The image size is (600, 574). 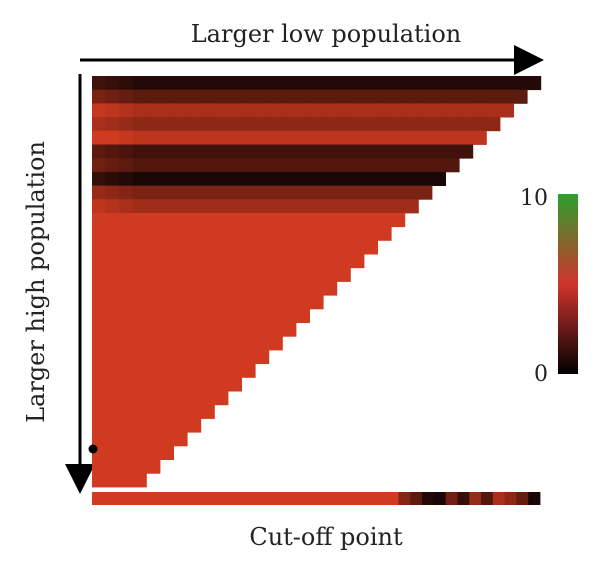 What do you see at coordinates (316, 498) in the screenshot?
I see `cutoff-strip` at bounding box center [316, 498].